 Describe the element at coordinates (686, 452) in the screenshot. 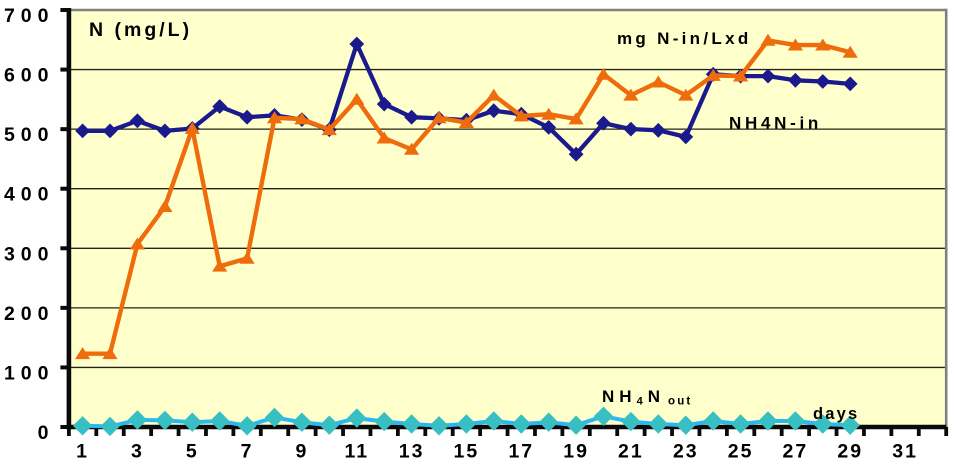

I see `svg-text: 23` at that location.